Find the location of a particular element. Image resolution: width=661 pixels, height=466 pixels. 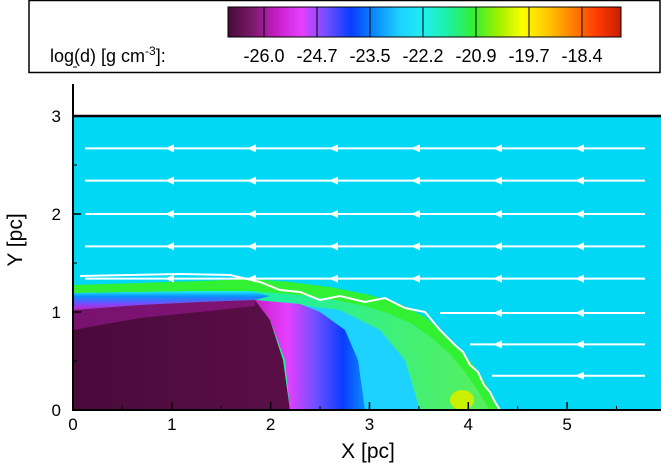

colorbar-tick-label: -19.7 is located at coordinates (528, 56).